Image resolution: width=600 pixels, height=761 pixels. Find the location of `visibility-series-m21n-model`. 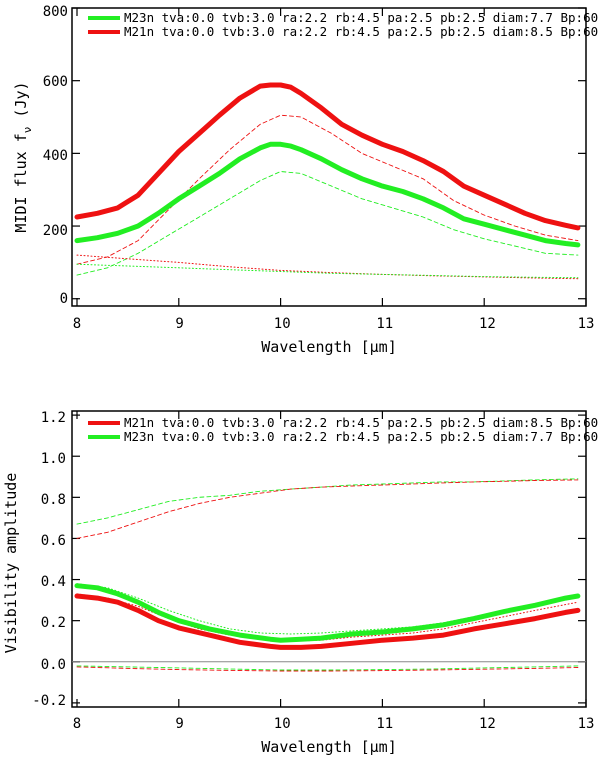

visibility-series-m21n-model is located at coordinates (327, 621).